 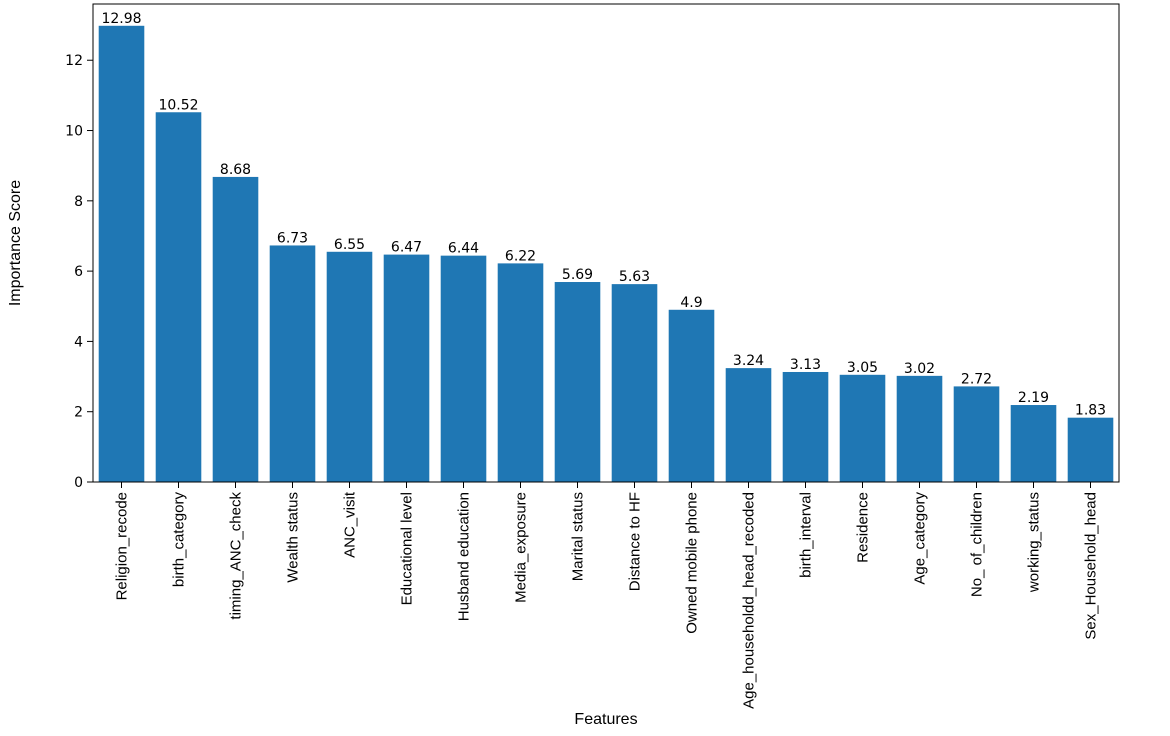 What do you see at coordinates (78, 202) in the screenshot?
I see `y-tick-label: 8` at bounding box center [78, 202].